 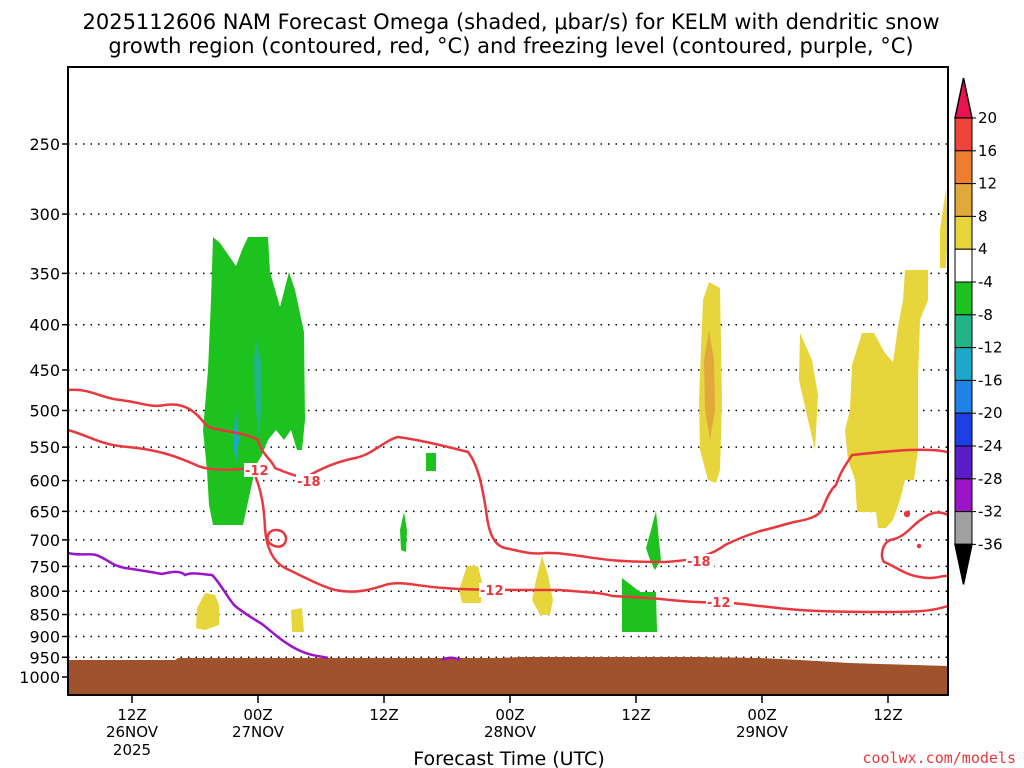 What do you see at coordinates (236, 437) in the screenshot?
I see `omega-cyan-region` at bounding box center [236, 437].